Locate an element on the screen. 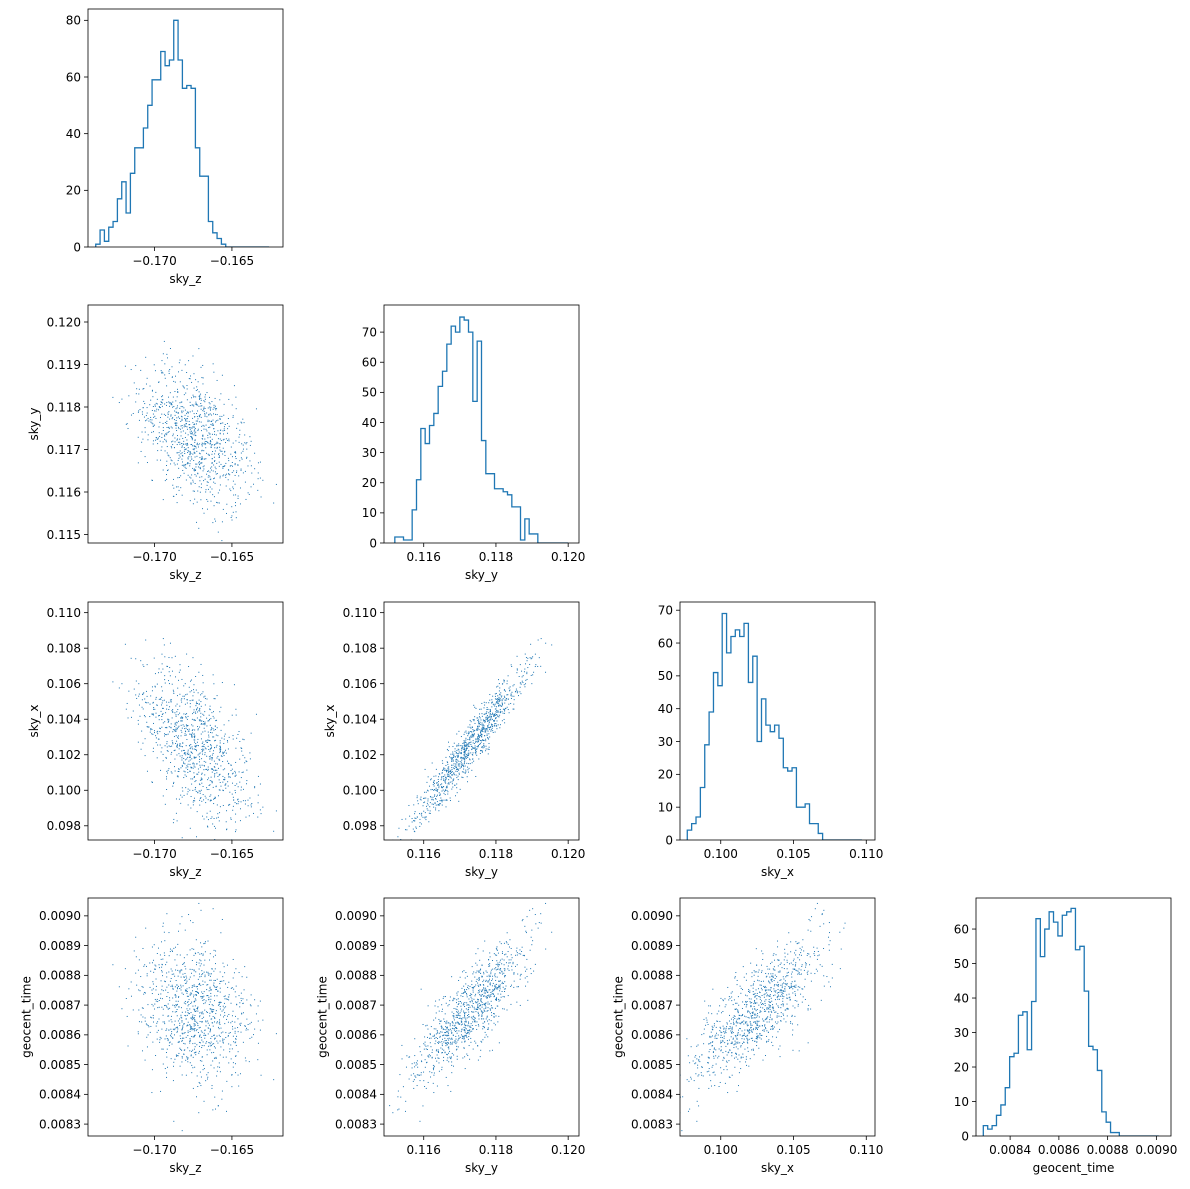 The image size is (1190, 1189). y-tick-label: 0.108 is located at coordinates (64, 648).